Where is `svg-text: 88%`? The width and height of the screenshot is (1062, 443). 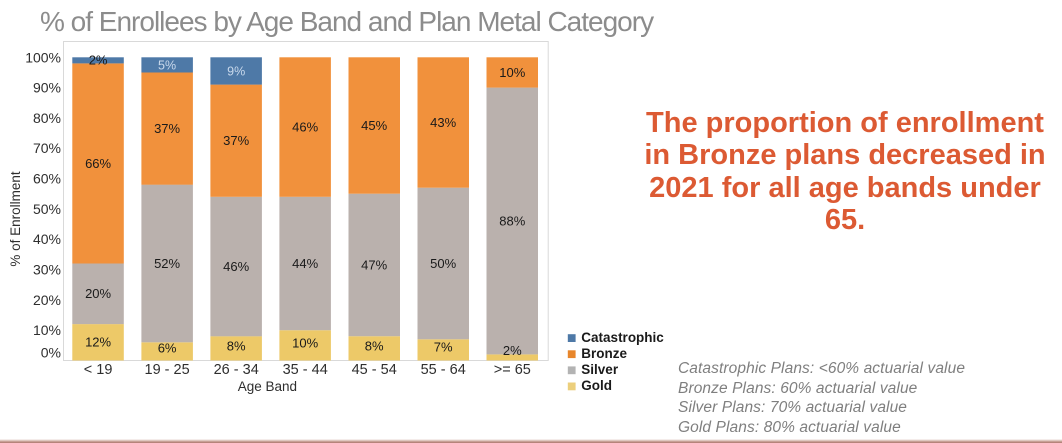 svg-text: 88% is located at coordinates (512, 220).